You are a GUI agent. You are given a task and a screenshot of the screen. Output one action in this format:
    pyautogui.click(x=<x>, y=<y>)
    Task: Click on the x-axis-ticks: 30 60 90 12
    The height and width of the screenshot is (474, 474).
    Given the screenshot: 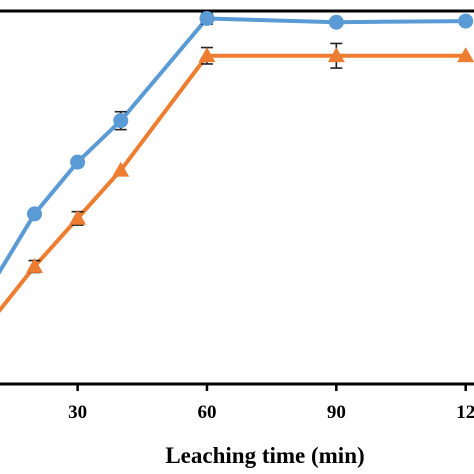 What is the action you would take?
    pyautogui.click(x=271, y=403)
    